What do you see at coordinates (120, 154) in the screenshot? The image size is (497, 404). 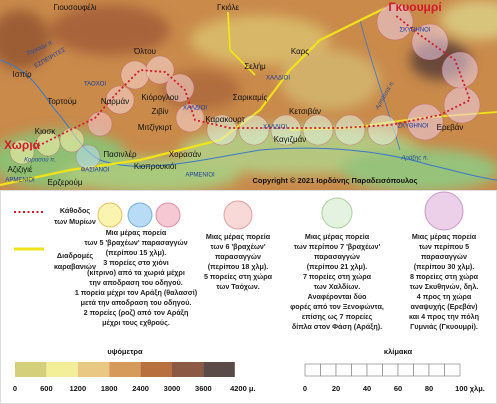 I see `place-label: Πασινλέρ` at bounding box center [120, 154].